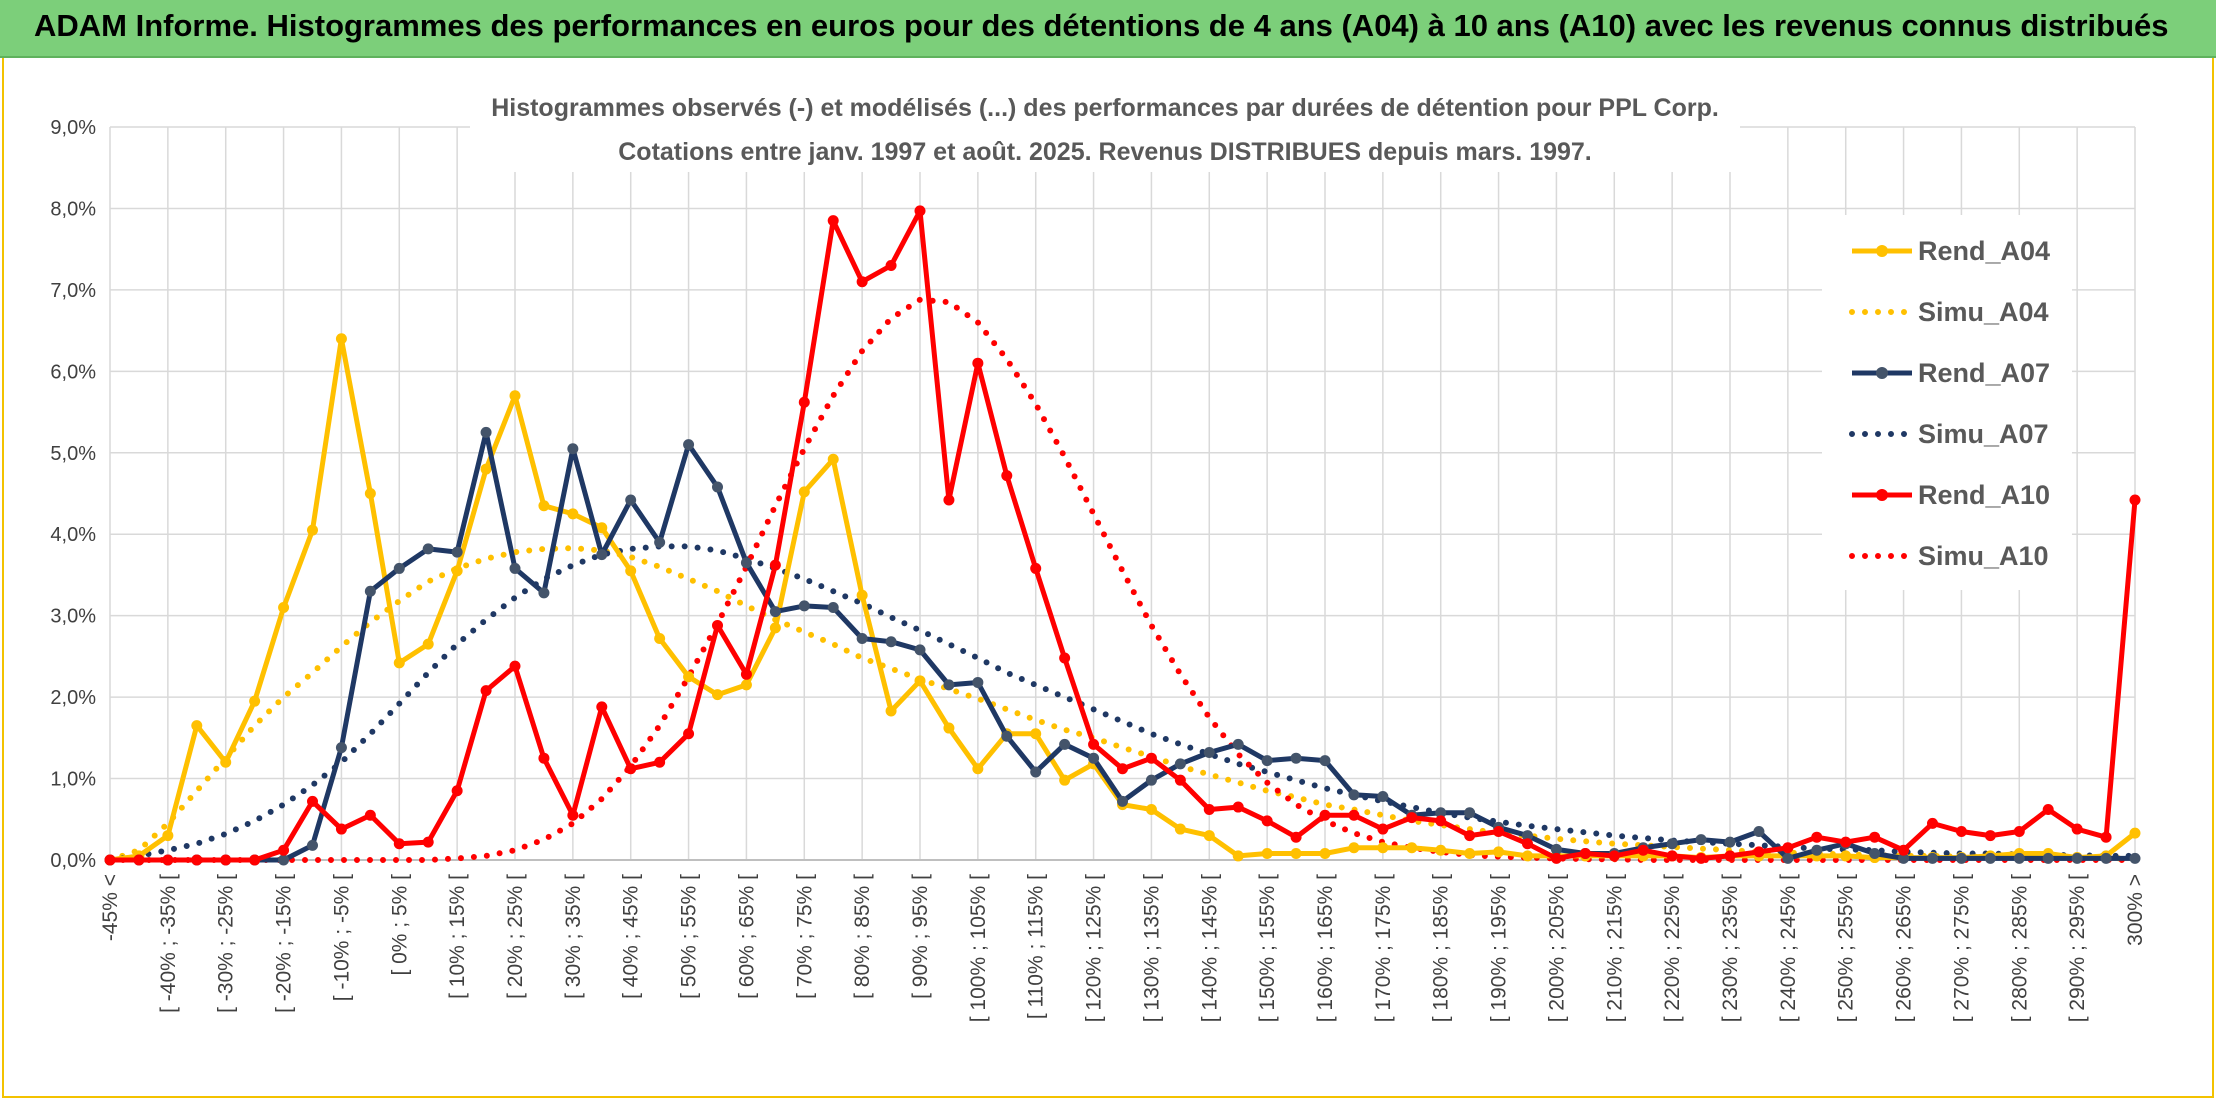  Describe the element at coordinates (1961, 948) in the screenshot. I see `x-tick-label: [ 270% ; 275% [` at that location.